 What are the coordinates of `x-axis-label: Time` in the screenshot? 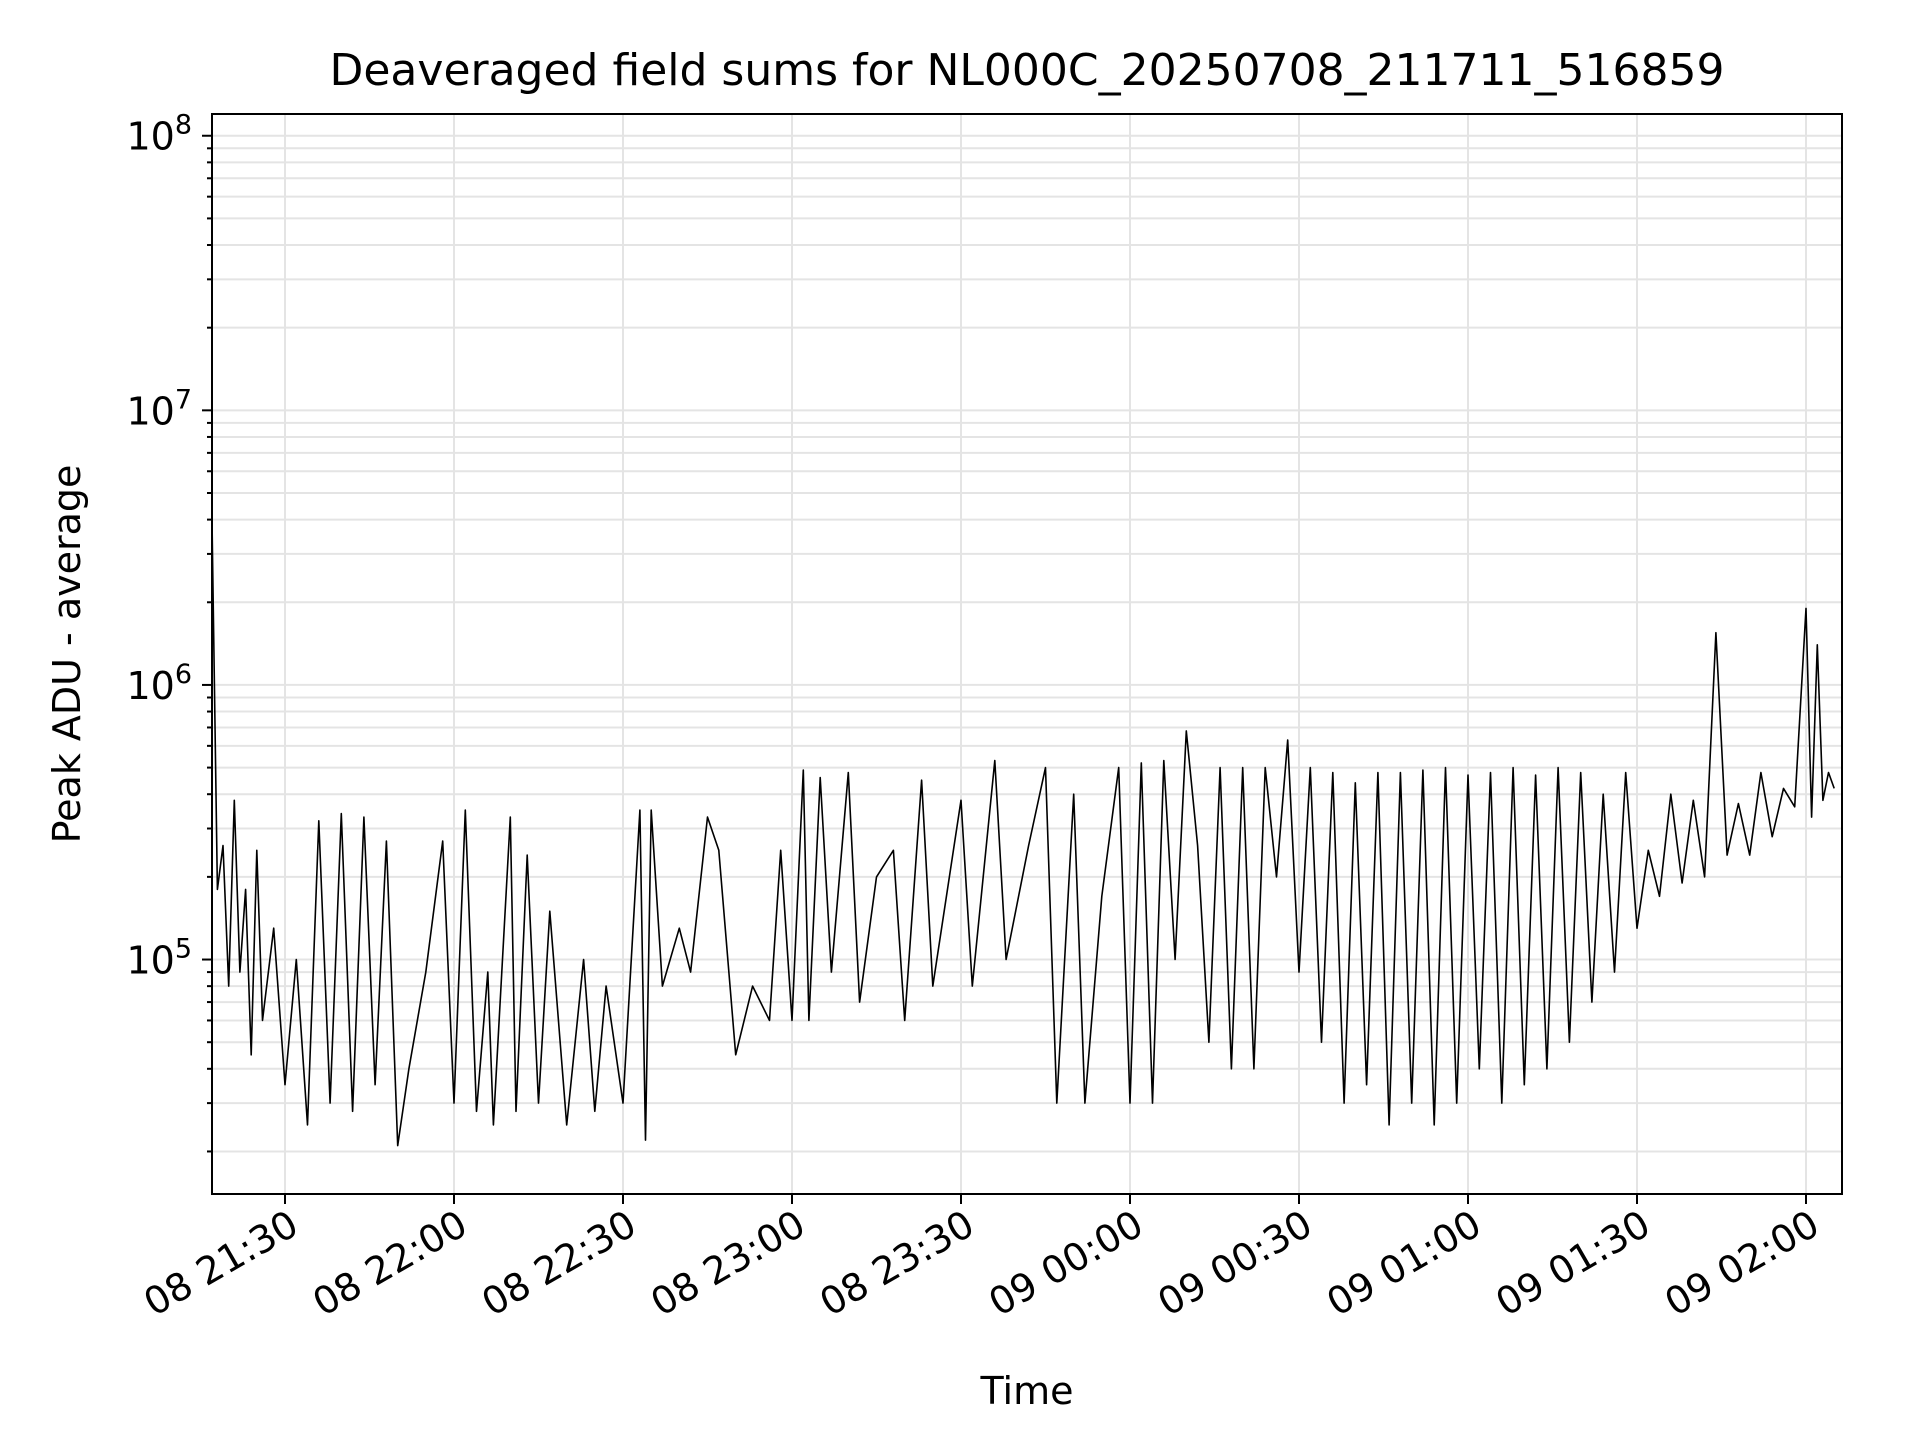 It's located at (1027, 1391).